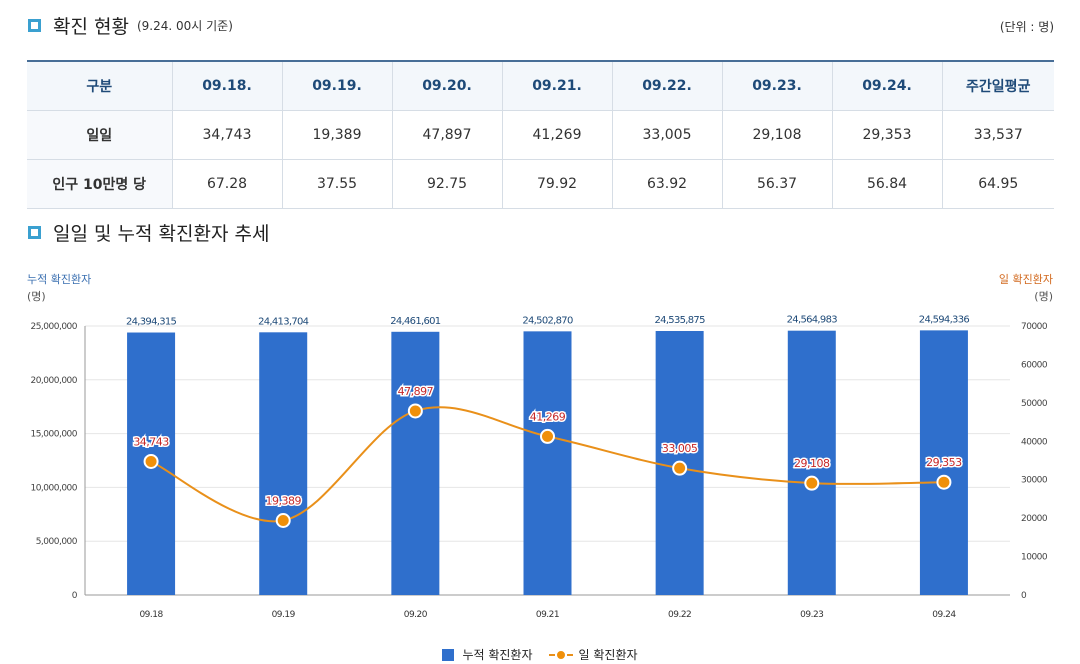 This screenshot has width=1080, height=664. Describe the element at coordinates (944, 319) in the screenshot. I see `bar-value-label: 24,594,336` at that location.